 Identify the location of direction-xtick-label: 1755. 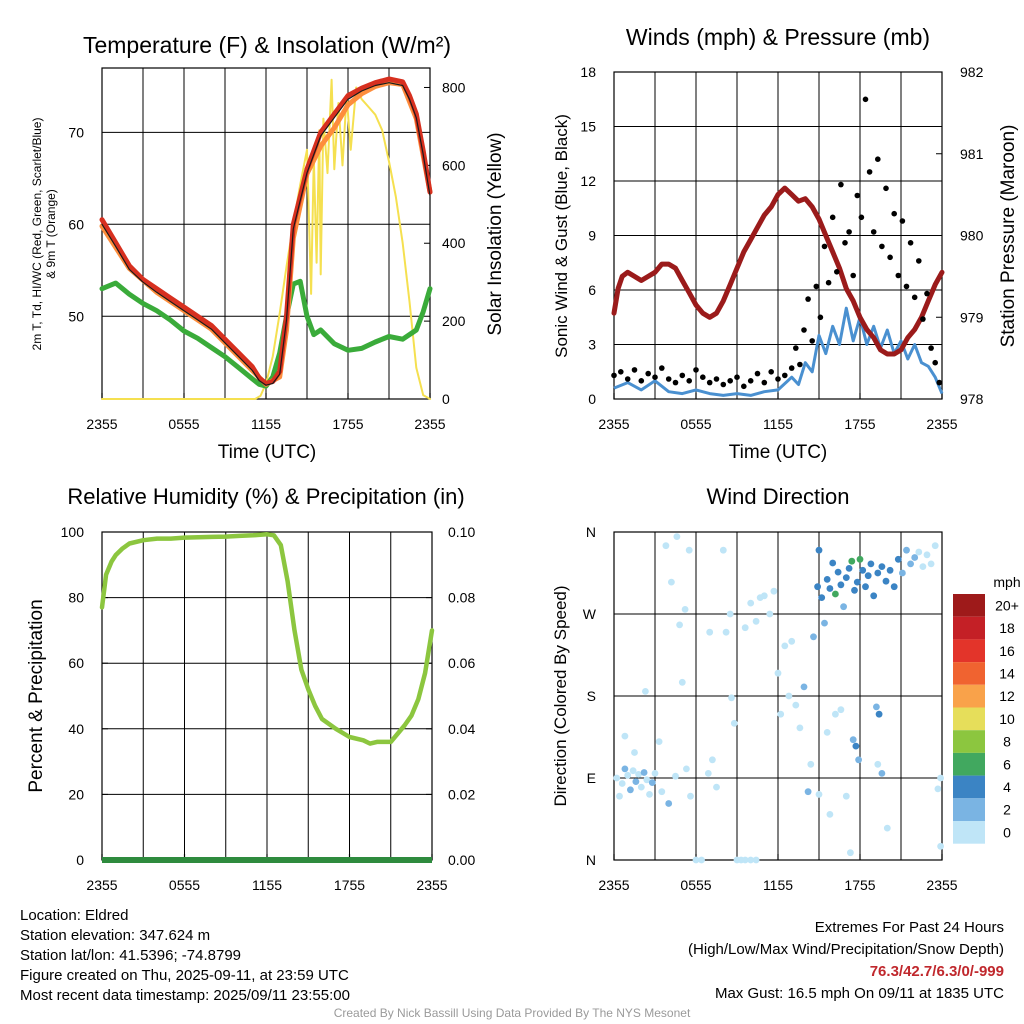
(859, 885).